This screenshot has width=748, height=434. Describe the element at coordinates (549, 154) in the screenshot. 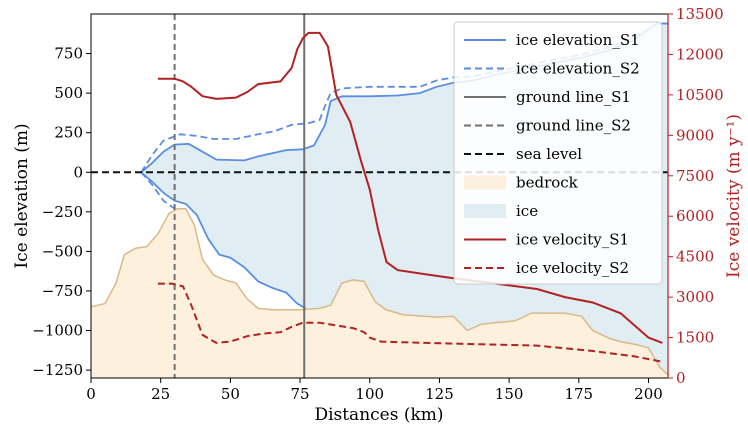

I see `legend-label-sea-level: sea level` at that location.